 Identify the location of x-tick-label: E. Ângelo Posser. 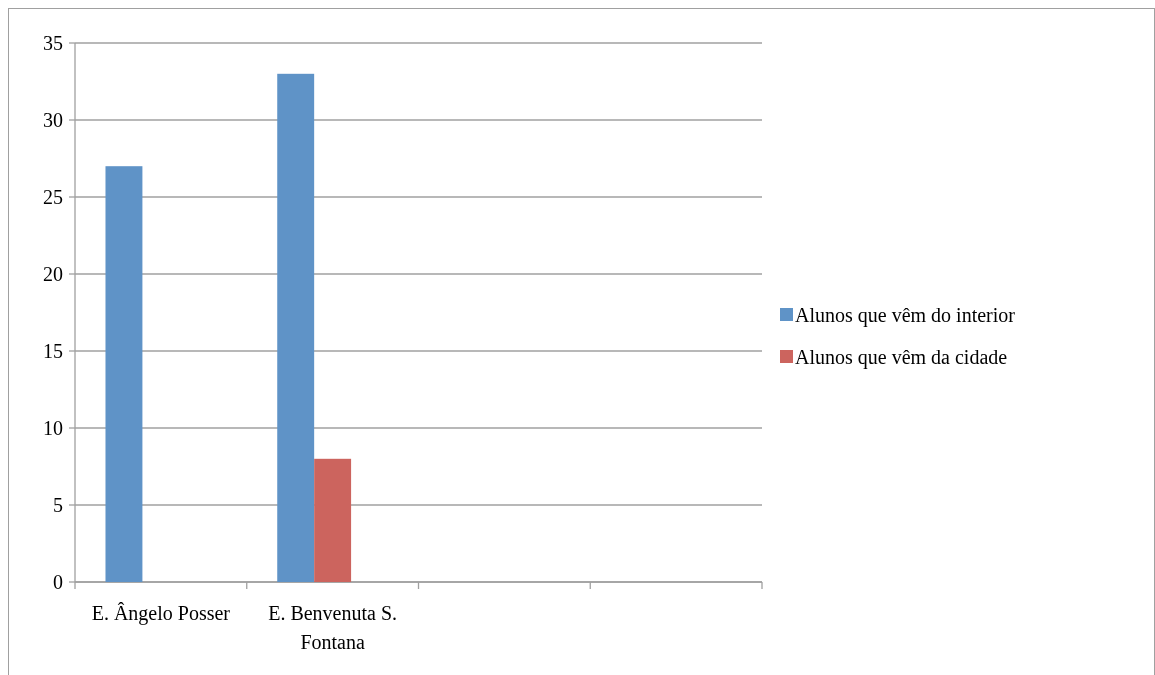
(161, 613).